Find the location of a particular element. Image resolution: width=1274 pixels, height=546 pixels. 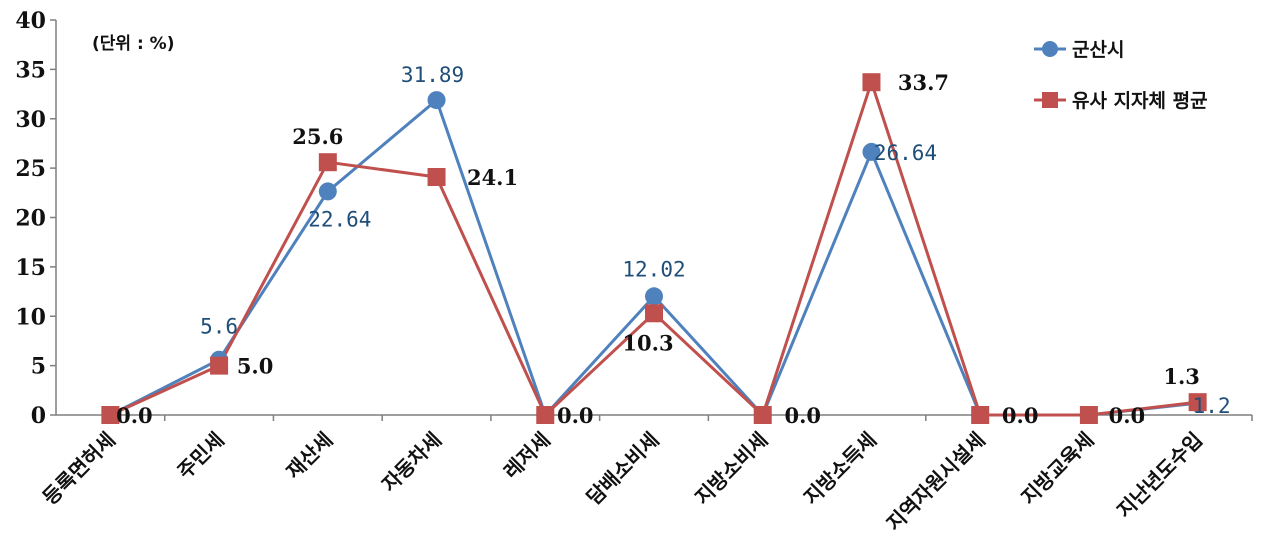

data-label: 31.89 is located at coordinates (432, 75).